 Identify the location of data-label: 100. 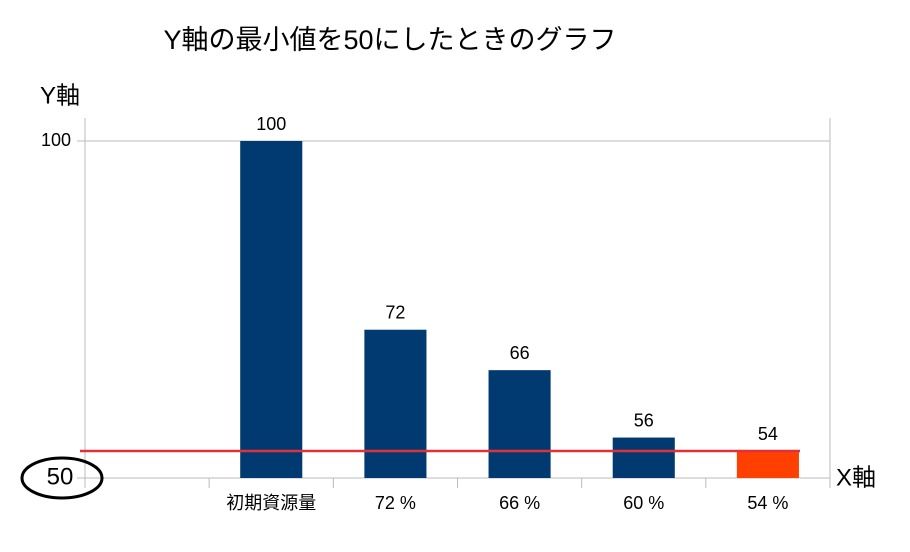
(271, 124).